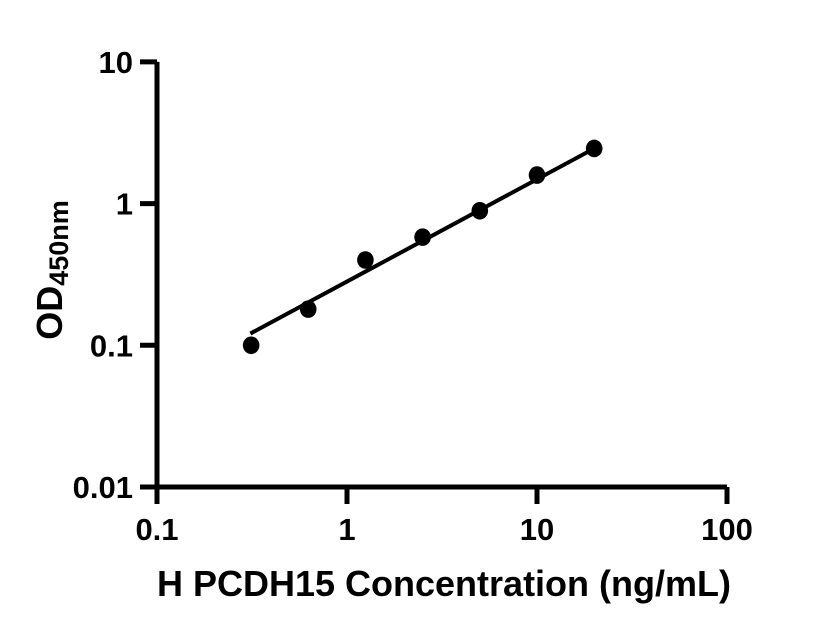 Image resolution: width=816 pixels, height=640 pixels. I want to click on y-tick-label: 10, so click(116, 62).